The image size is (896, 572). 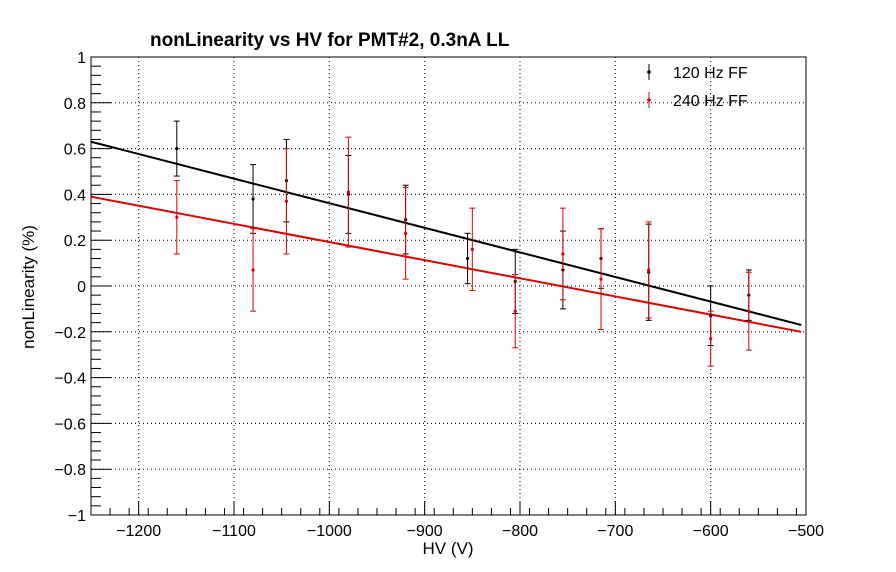 I want to click on y-tick-label: −1, so click(x=77, y=516).